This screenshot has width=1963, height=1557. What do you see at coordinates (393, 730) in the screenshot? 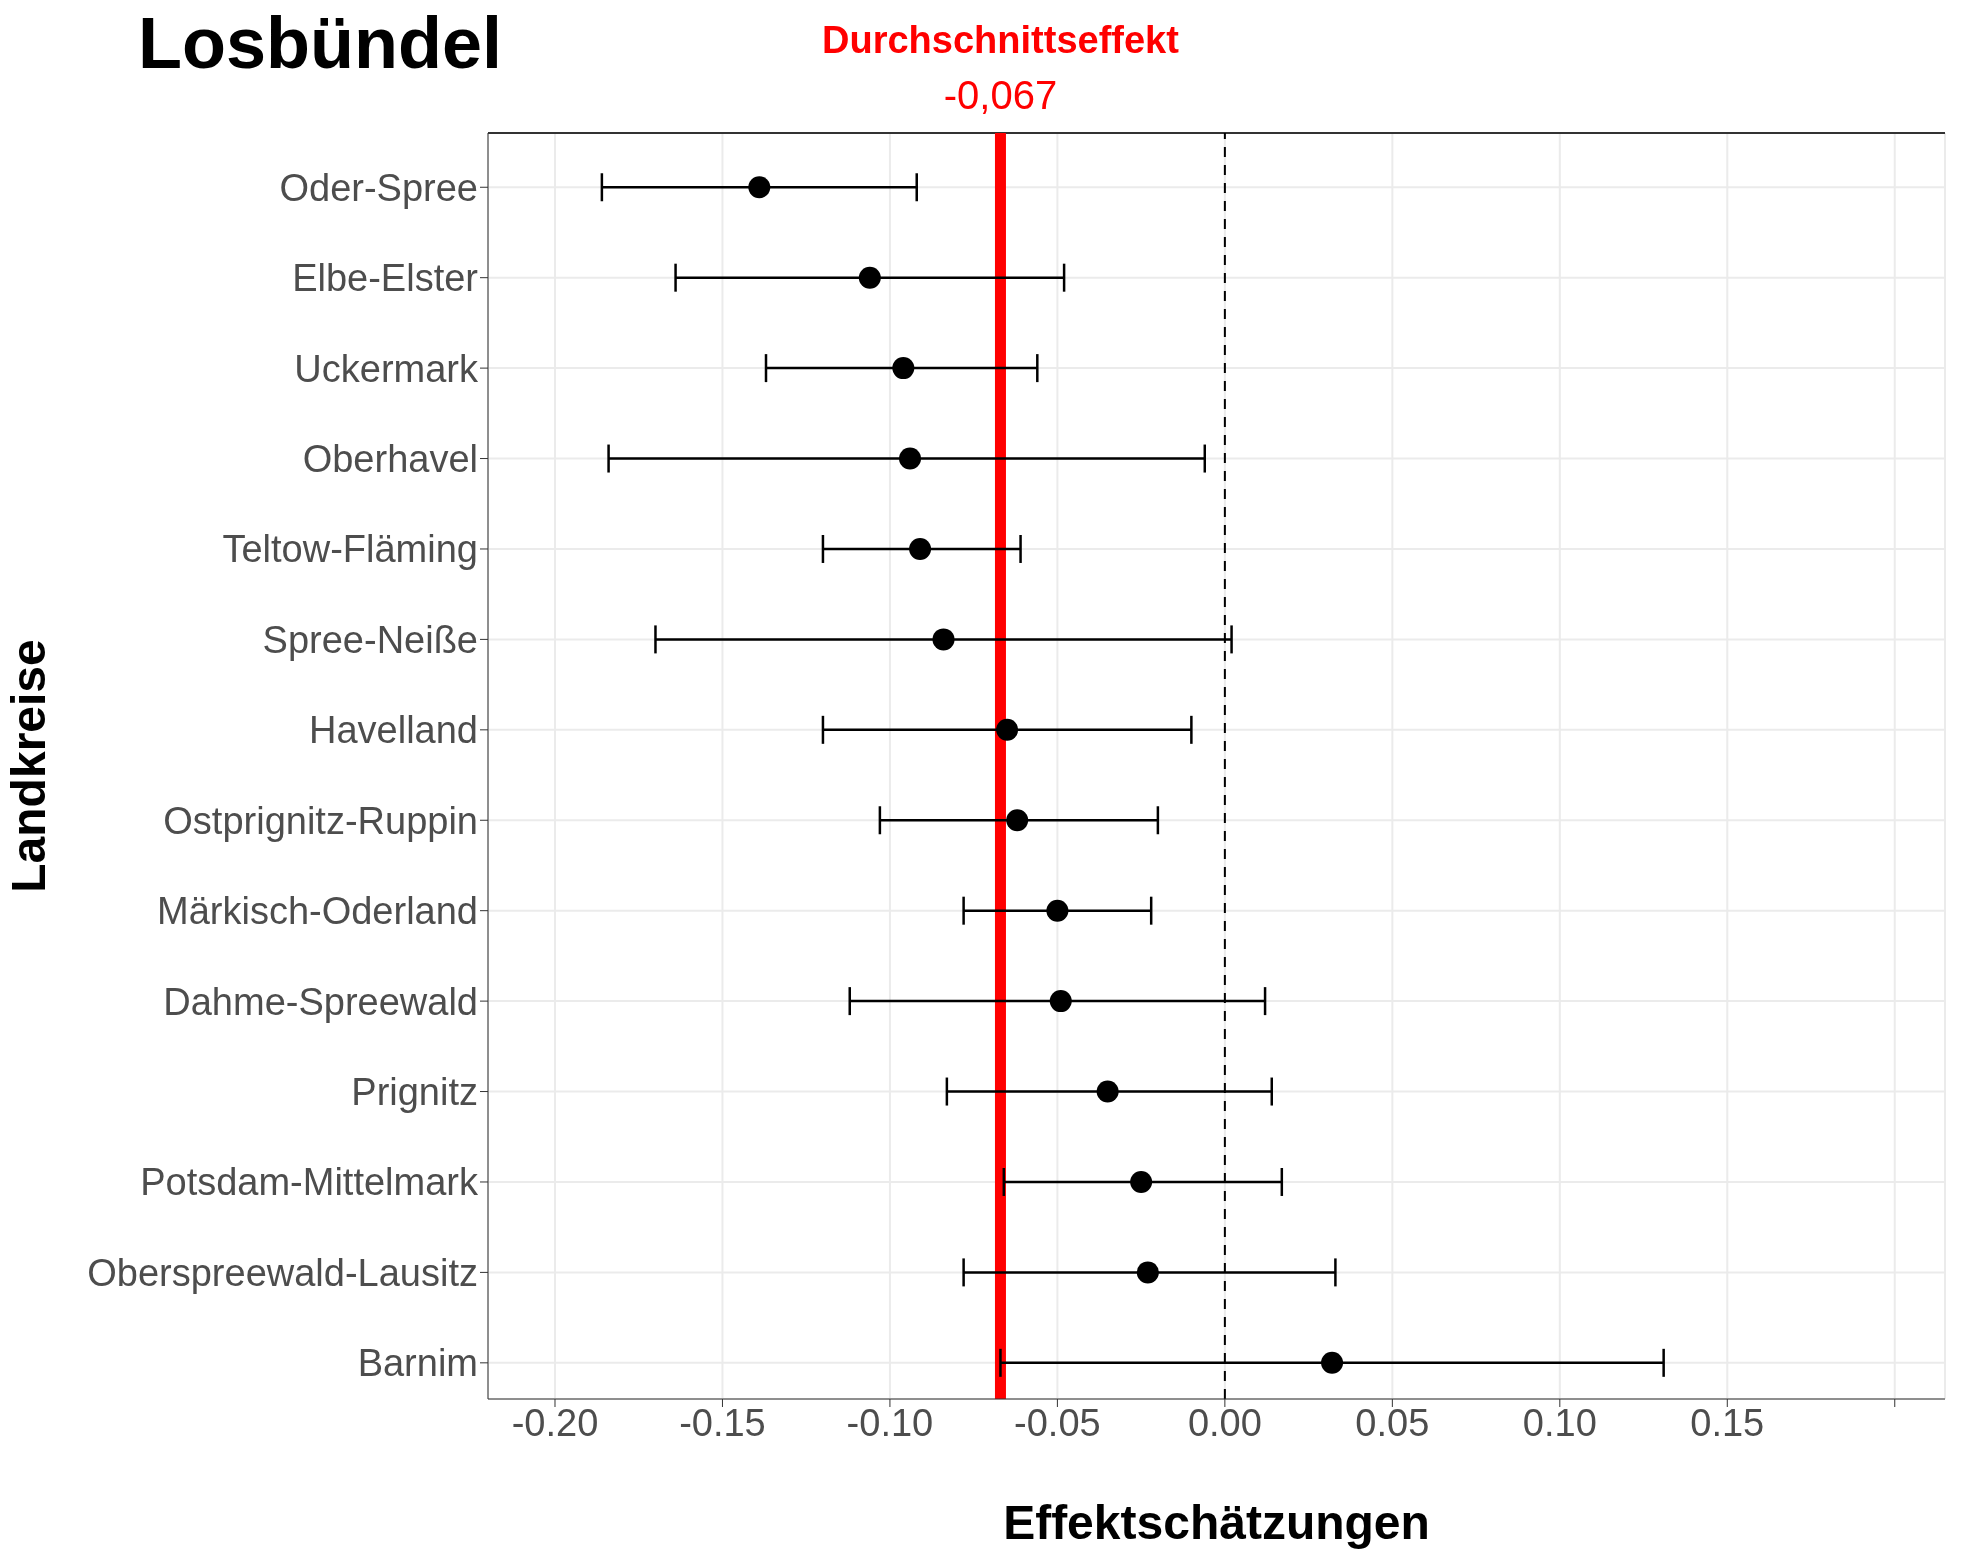
I see `y-tick-label: Havelland` at bounding box center [393, 730].